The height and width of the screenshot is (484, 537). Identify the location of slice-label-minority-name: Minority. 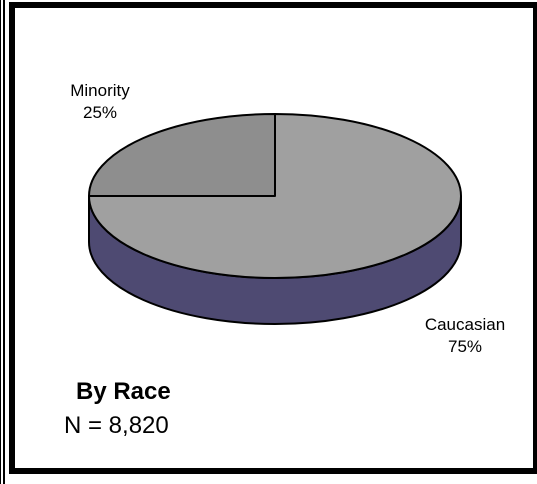
(100, 90).